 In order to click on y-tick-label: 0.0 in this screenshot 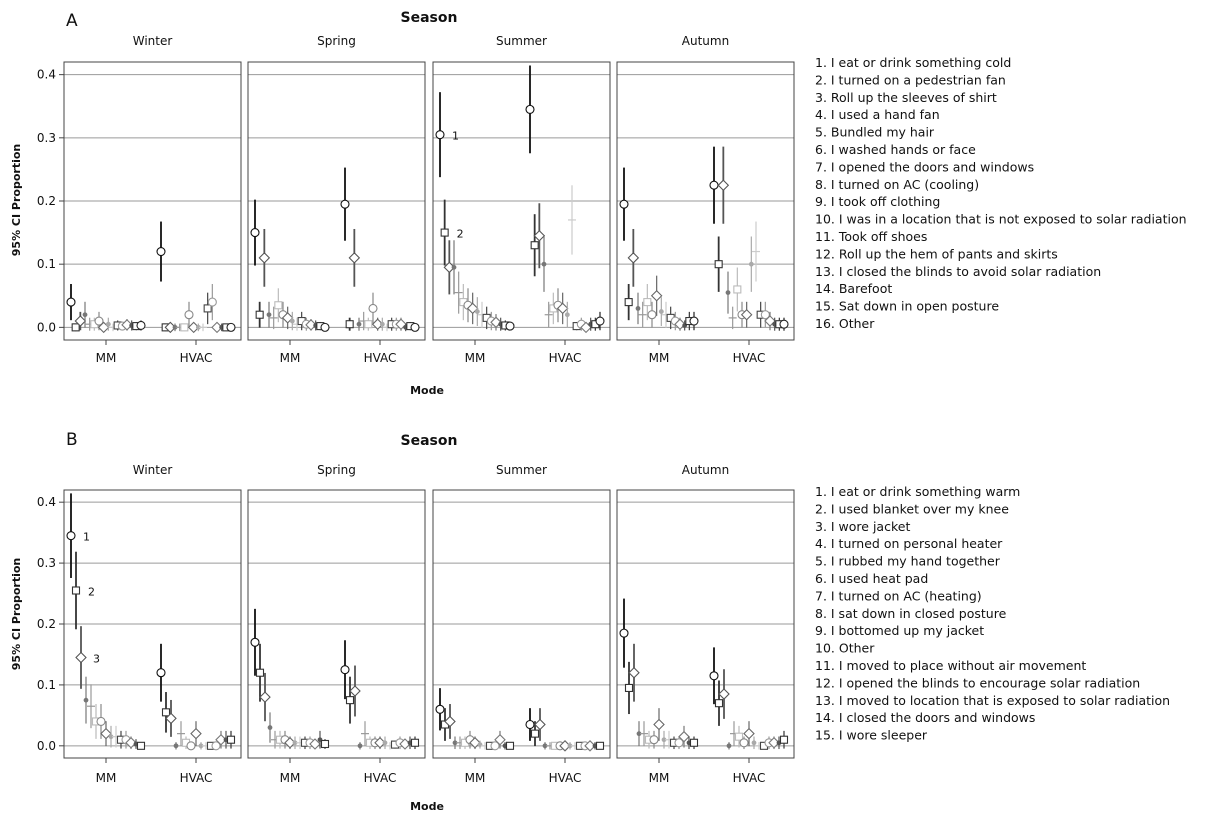, I will do `click(46, 746)`.